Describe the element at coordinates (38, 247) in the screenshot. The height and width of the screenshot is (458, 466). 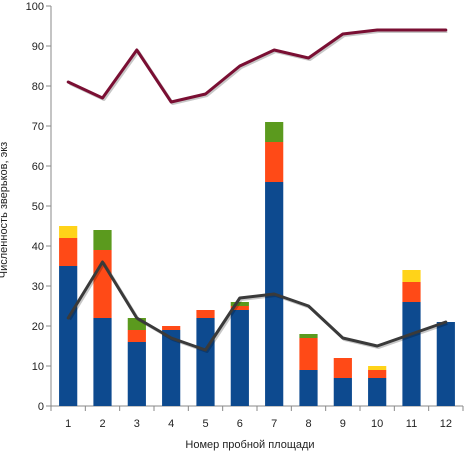
I see `y-tick-label: 40` at that location.